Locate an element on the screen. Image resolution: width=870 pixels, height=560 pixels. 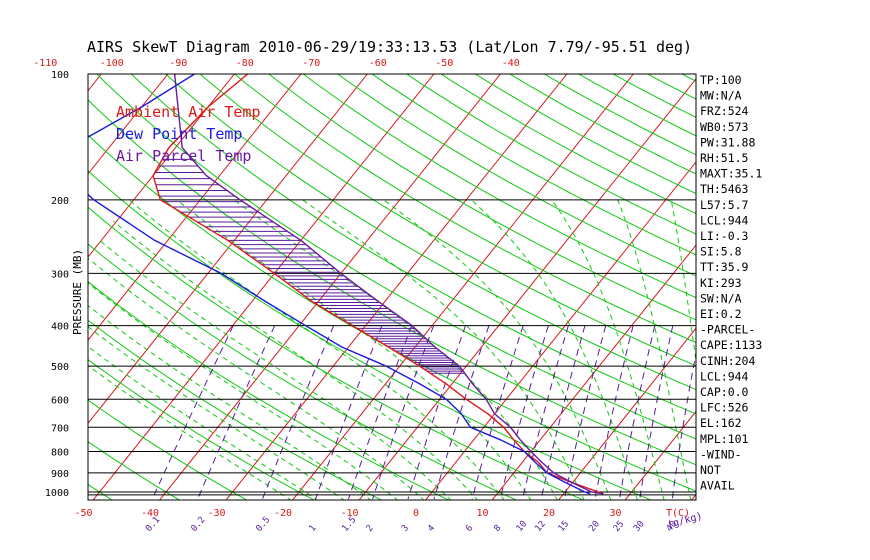
mixing-ratio-label: 0.2 is located at coordinates (199, 524).